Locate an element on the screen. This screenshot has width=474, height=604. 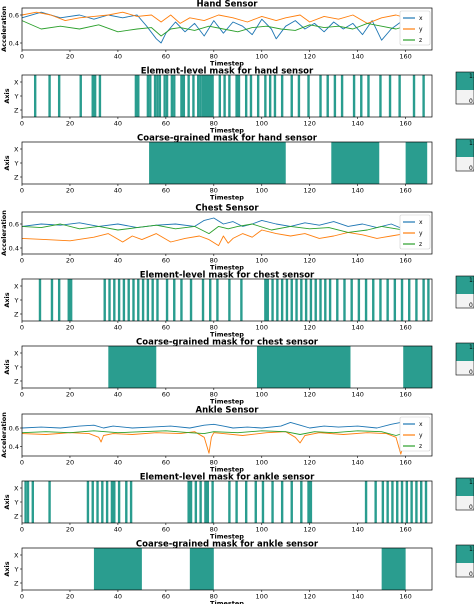
panel-title: Element-level mask for chest sensor is located at coordinates (227, 276).